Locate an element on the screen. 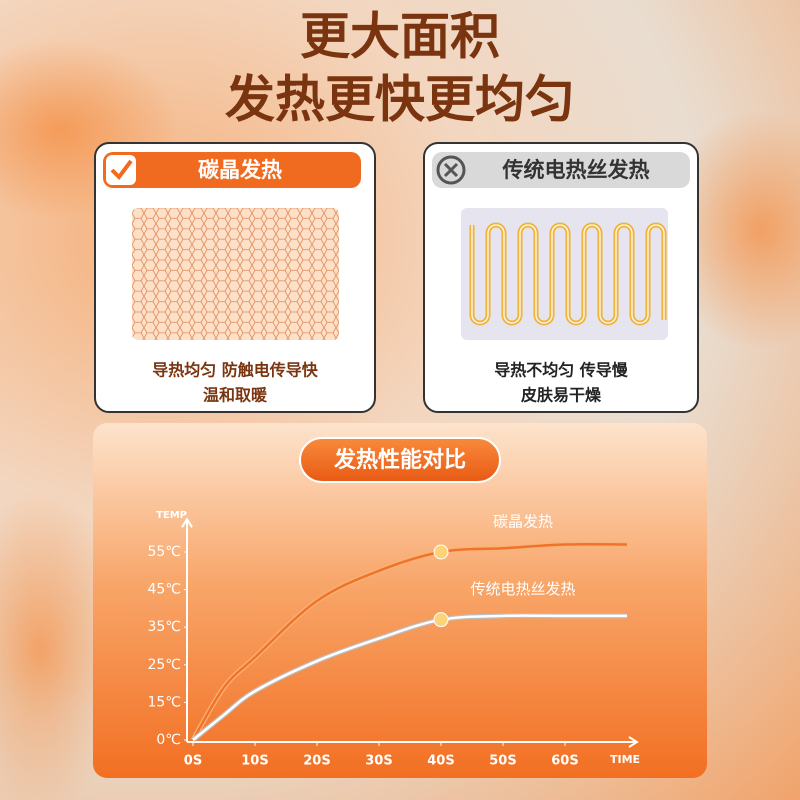  y-axis-arrow is located at coordinates (187, 522).